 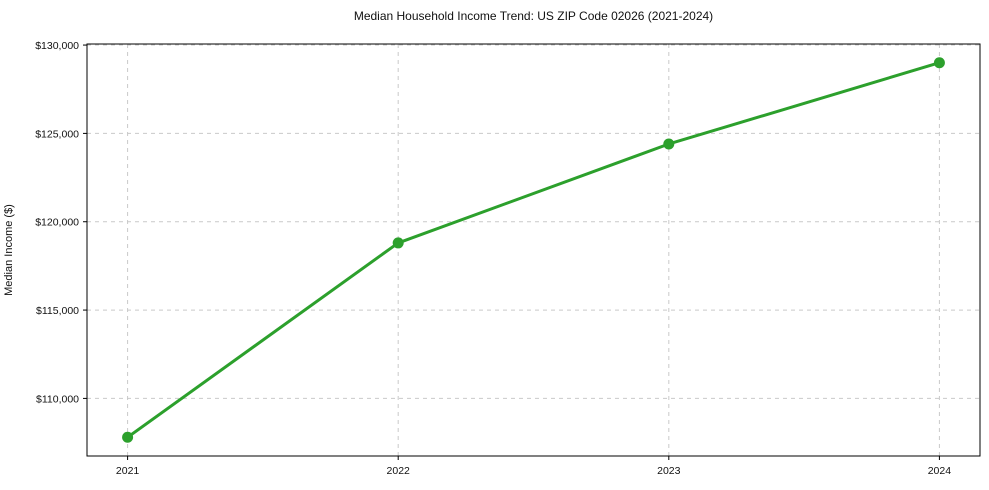 What do you see at coordinates (57, 134) in the screenshot?
I see `y-tick-label: $125,000` at bounding box center [57, 134].